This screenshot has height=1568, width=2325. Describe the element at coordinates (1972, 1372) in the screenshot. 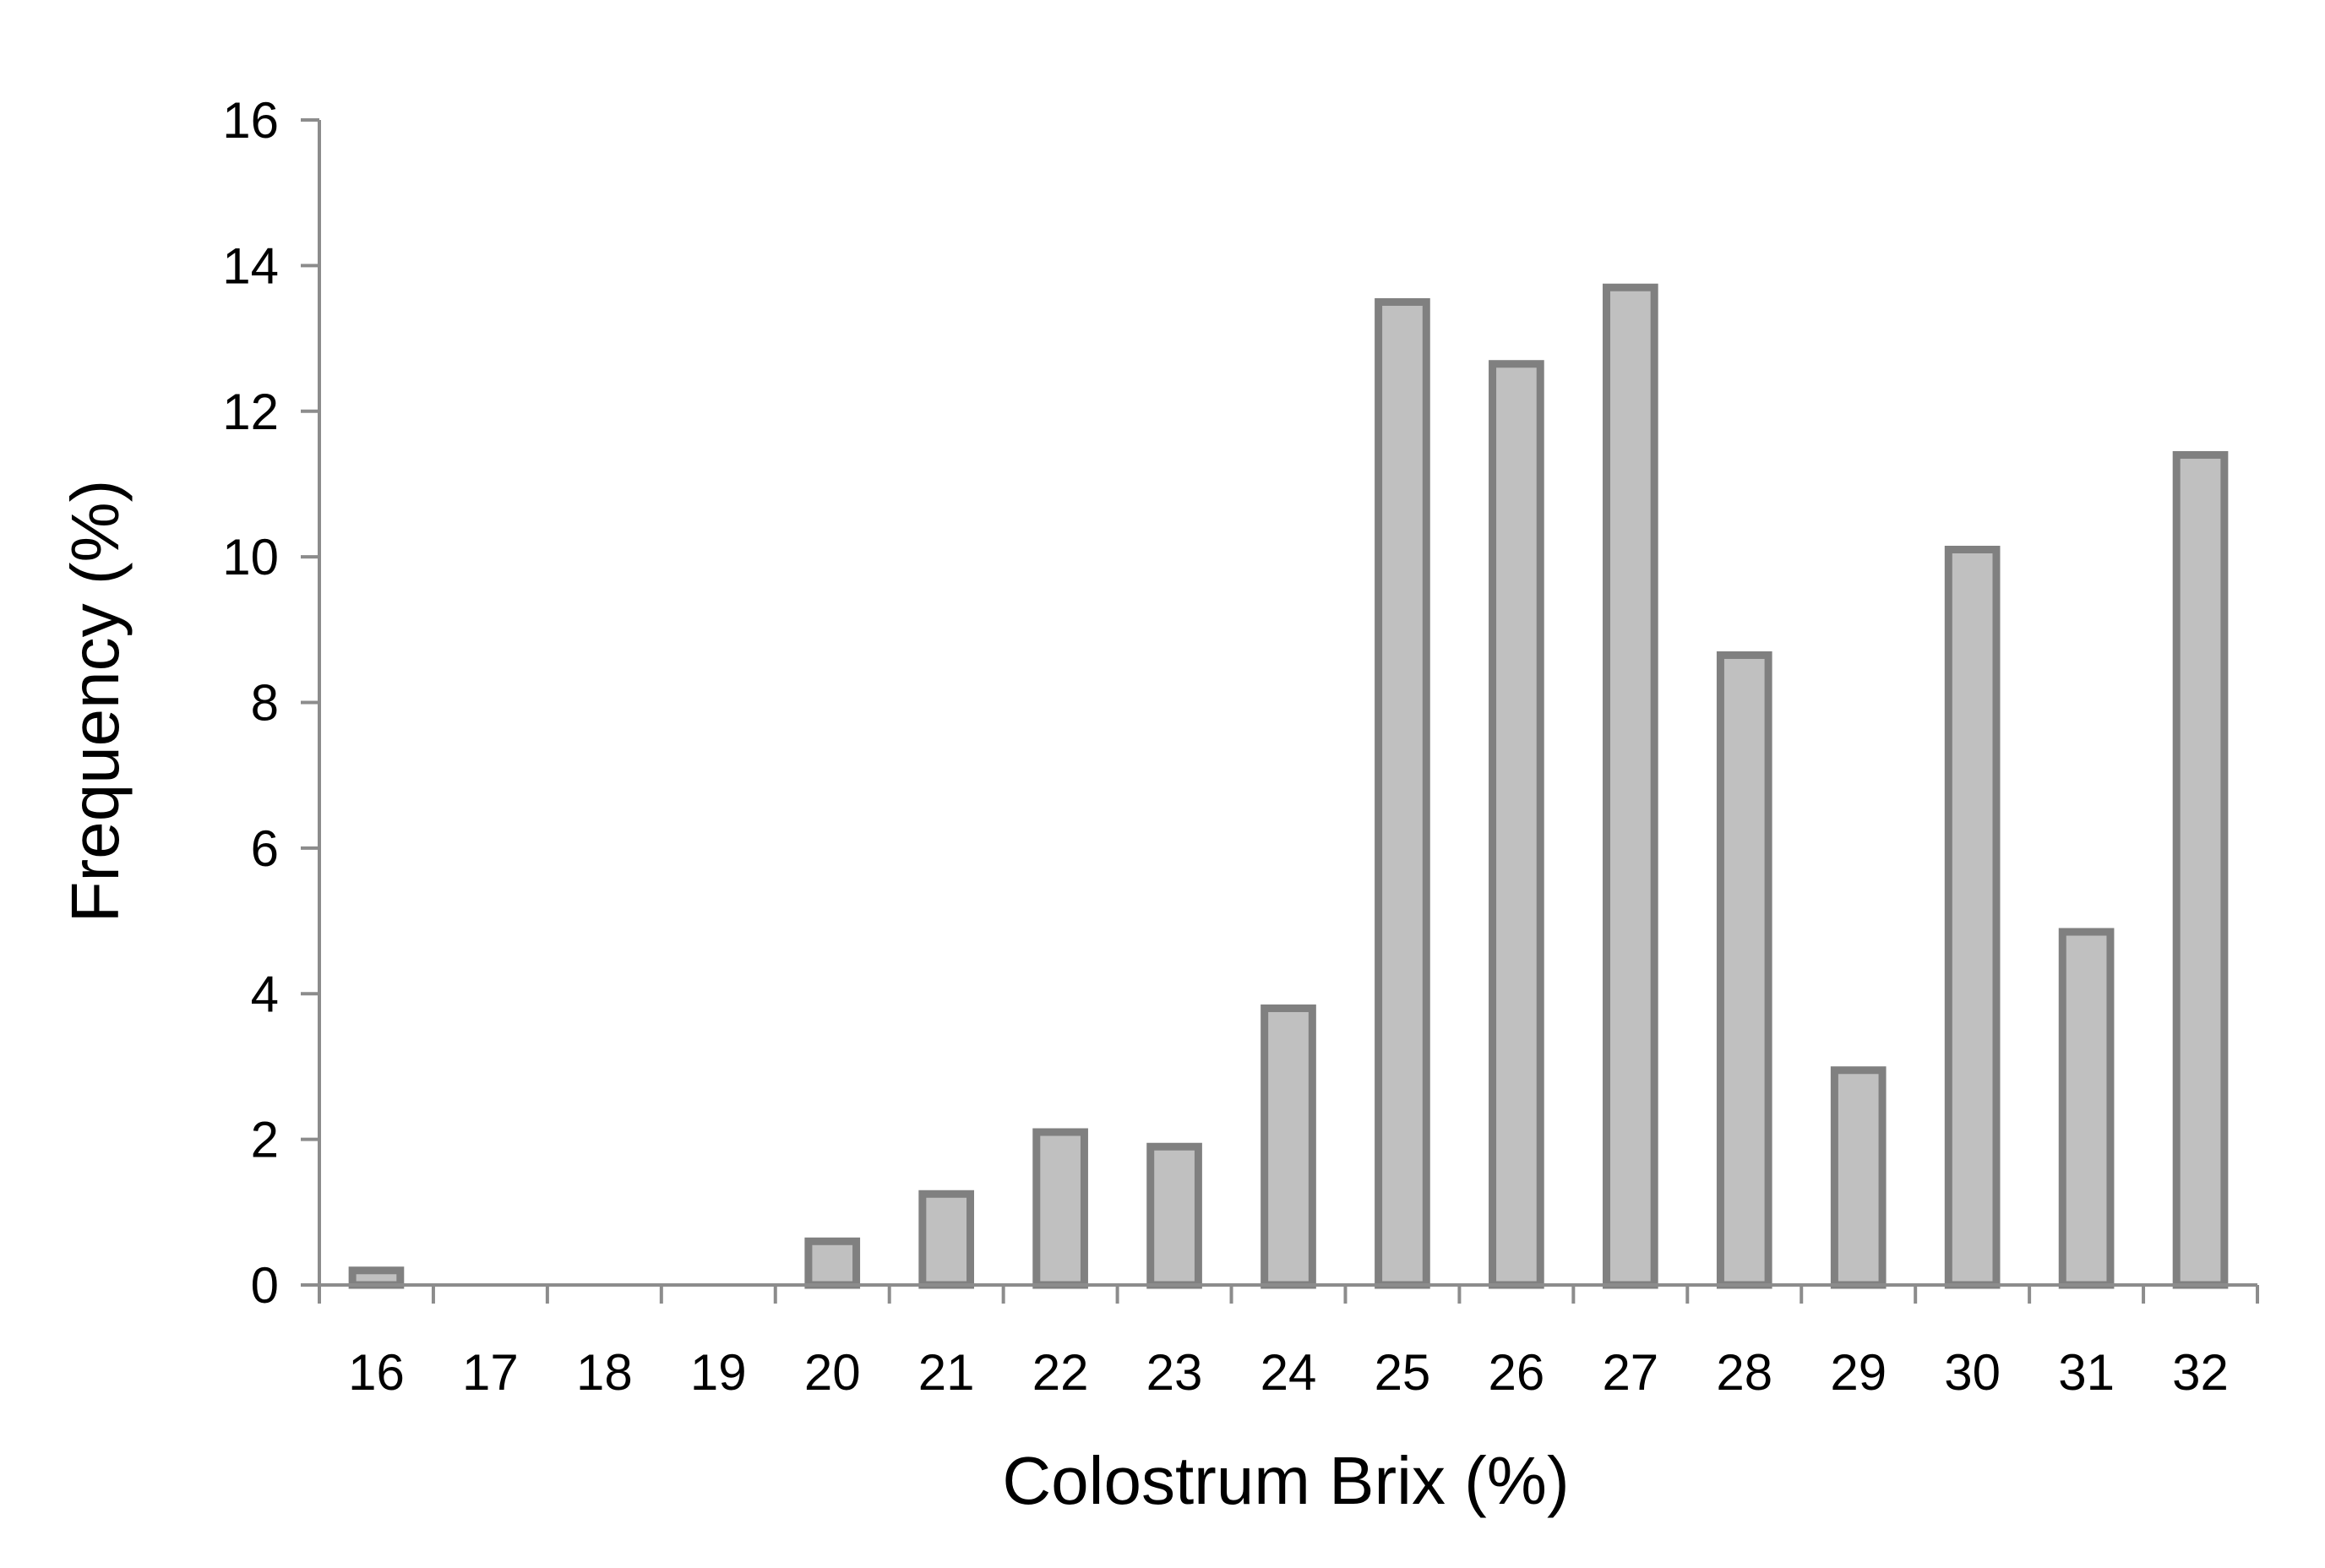

I see `x-tick-label: 30` at that location.